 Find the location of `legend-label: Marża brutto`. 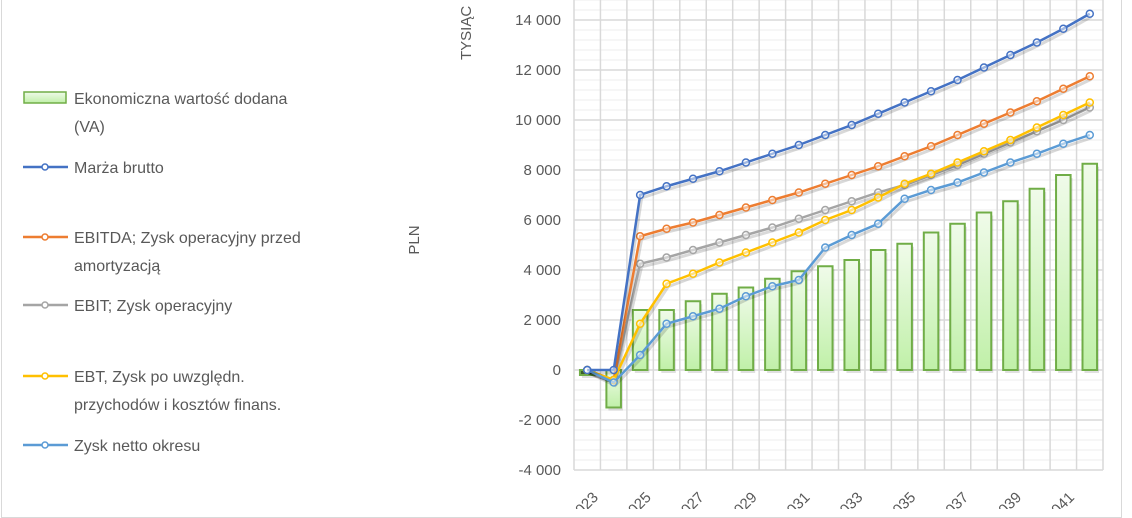

legend-label: Marża brutto is located at coordinates (119, 168).